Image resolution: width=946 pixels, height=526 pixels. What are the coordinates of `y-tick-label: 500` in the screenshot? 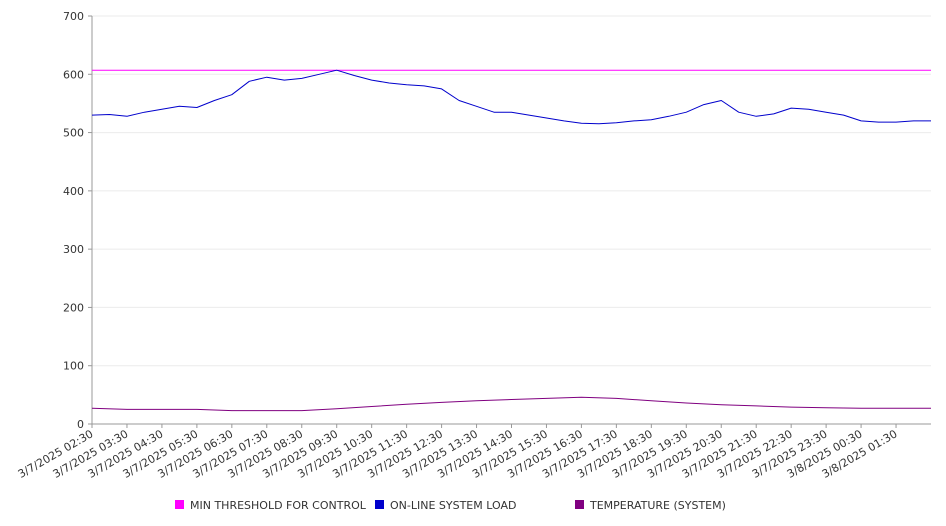 It's located at (73, 133).